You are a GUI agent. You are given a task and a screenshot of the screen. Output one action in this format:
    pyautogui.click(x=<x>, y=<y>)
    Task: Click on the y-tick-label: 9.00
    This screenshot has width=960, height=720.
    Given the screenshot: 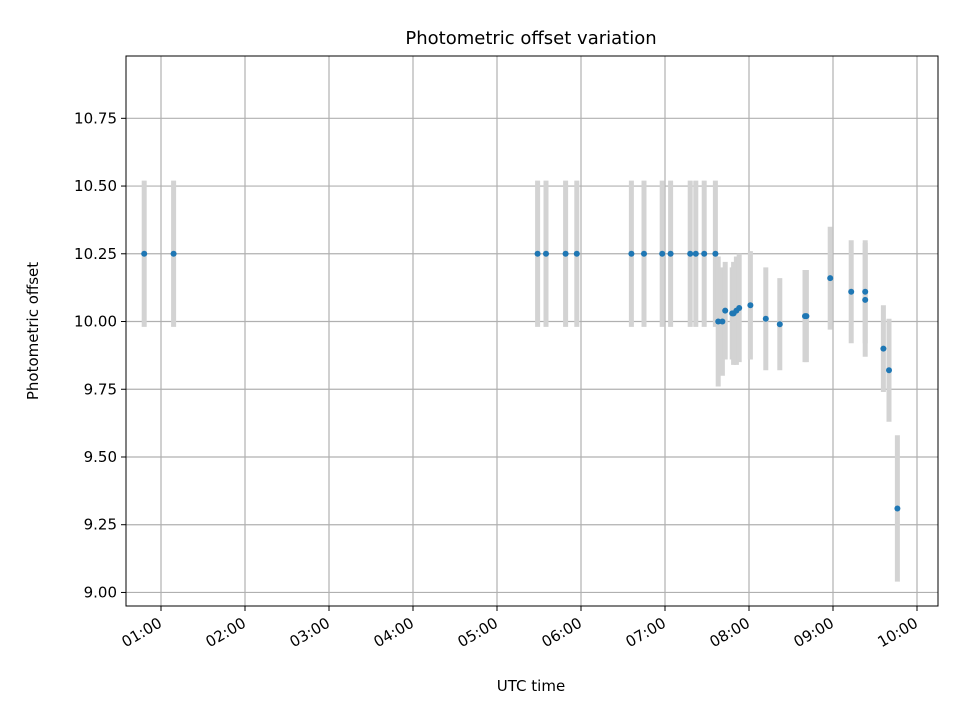 What is the action you would take?
    pyautogui.click(x=100, y=592)
    